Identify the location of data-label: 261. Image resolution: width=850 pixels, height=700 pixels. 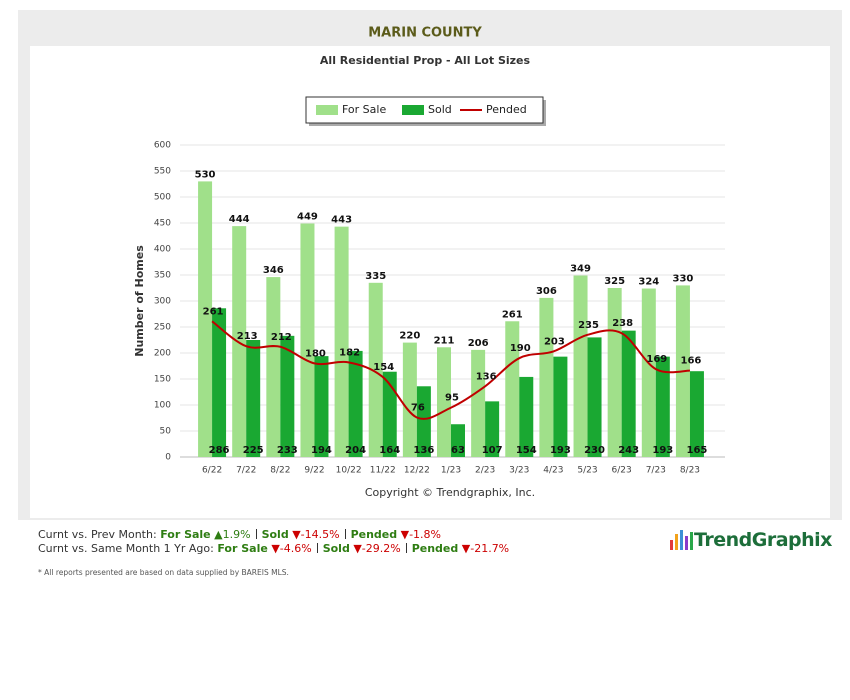
(213, 311).